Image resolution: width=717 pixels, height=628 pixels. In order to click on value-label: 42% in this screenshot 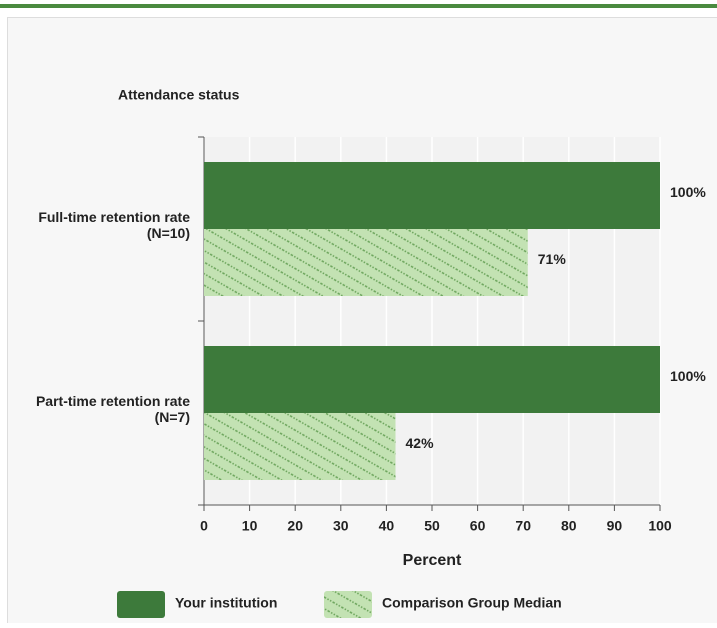, I will do `click(420, 443)`.